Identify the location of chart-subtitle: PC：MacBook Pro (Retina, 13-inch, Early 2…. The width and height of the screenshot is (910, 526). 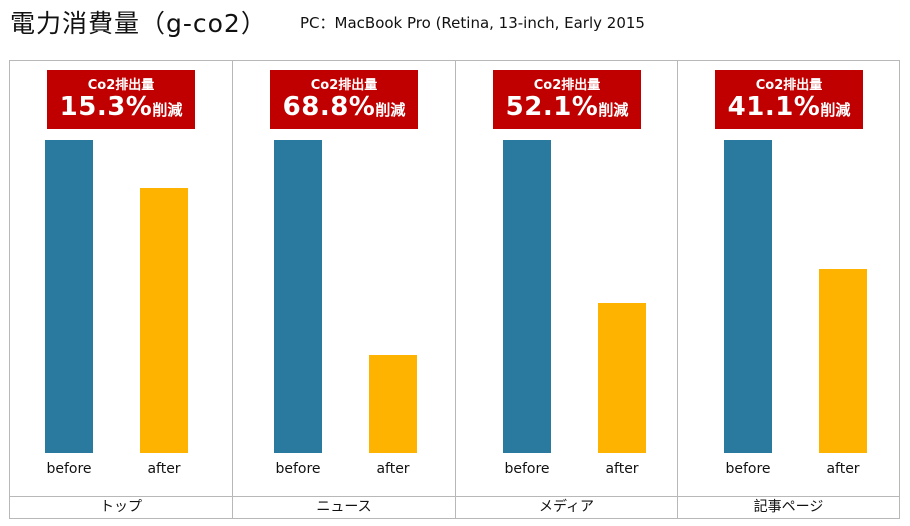
(472, 23).